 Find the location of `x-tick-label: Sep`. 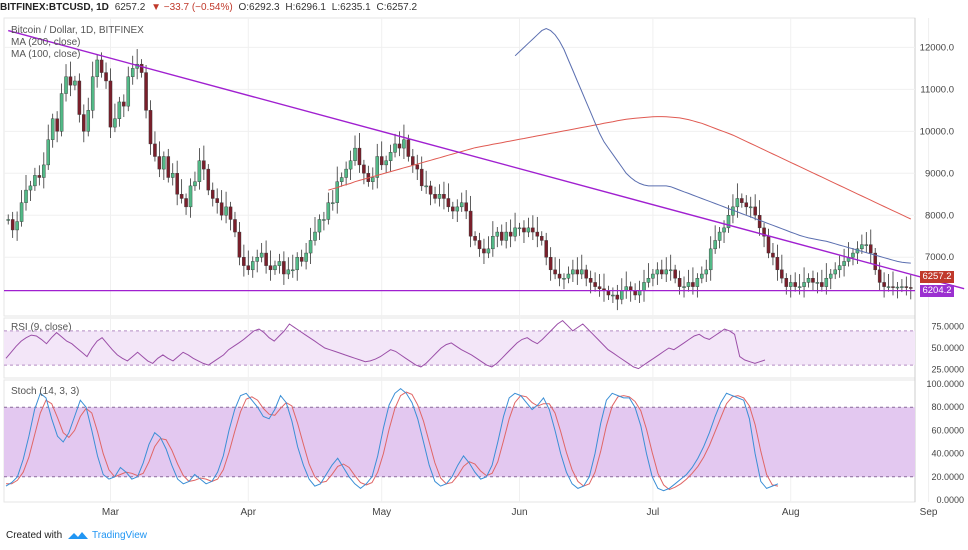

x-tick-label: Sep is located at coordinates (929, 512).